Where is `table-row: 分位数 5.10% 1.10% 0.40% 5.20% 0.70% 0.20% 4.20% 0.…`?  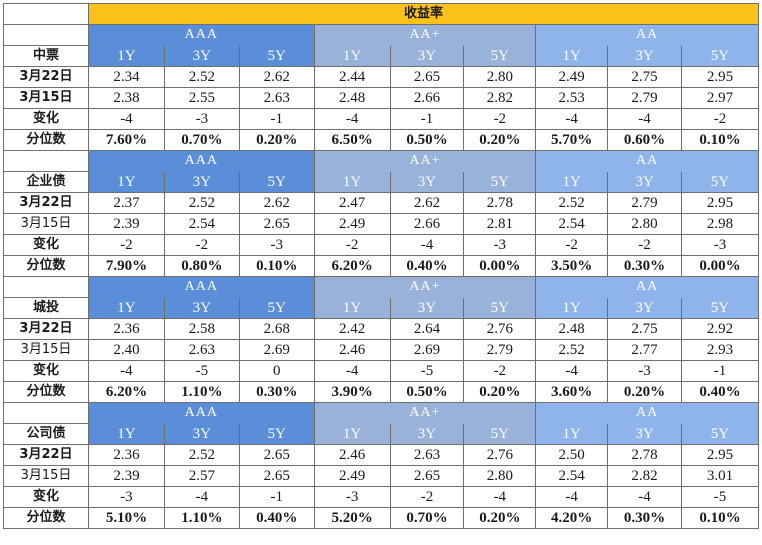
table-row: 分位数 5.10% 1.10% 0.40% 5.20% 0.70% 0.20% 4.20% 0.… is located at coordinates (381, 518).